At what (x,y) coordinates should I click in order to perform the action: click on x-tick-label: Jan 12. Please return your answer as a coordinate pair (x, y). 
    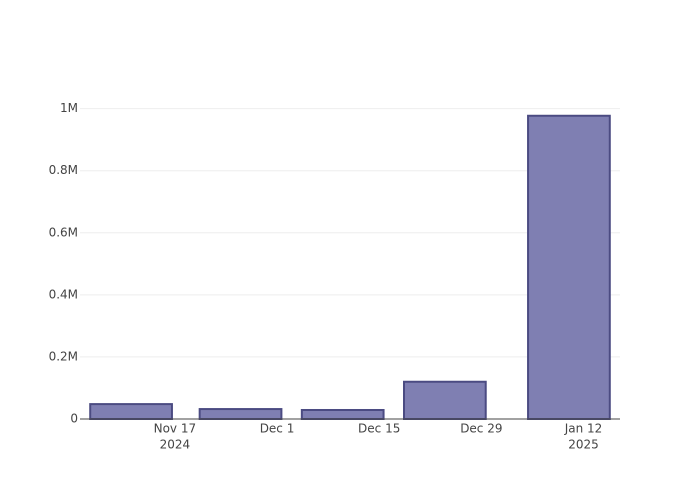
    Looking at the image, I should click on (583, 429).